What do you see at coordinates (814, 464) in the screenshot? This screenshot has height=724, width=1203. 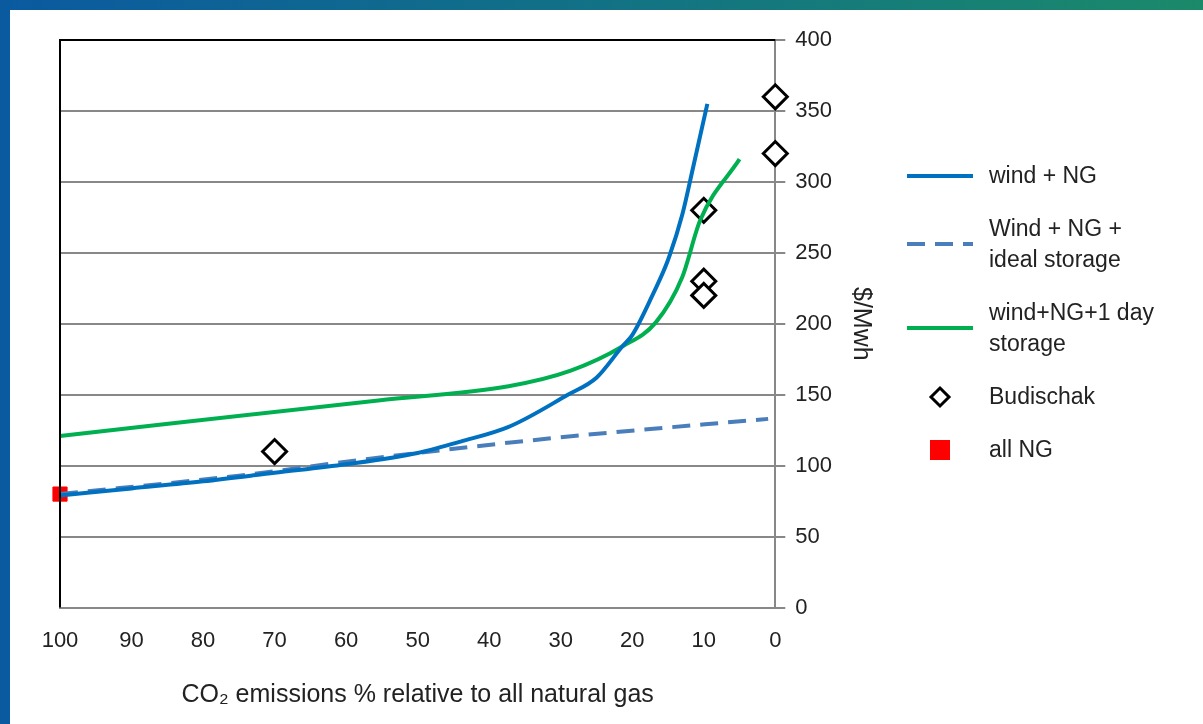 I see `y-tick-label: 100` at bounding box center [814, 464].